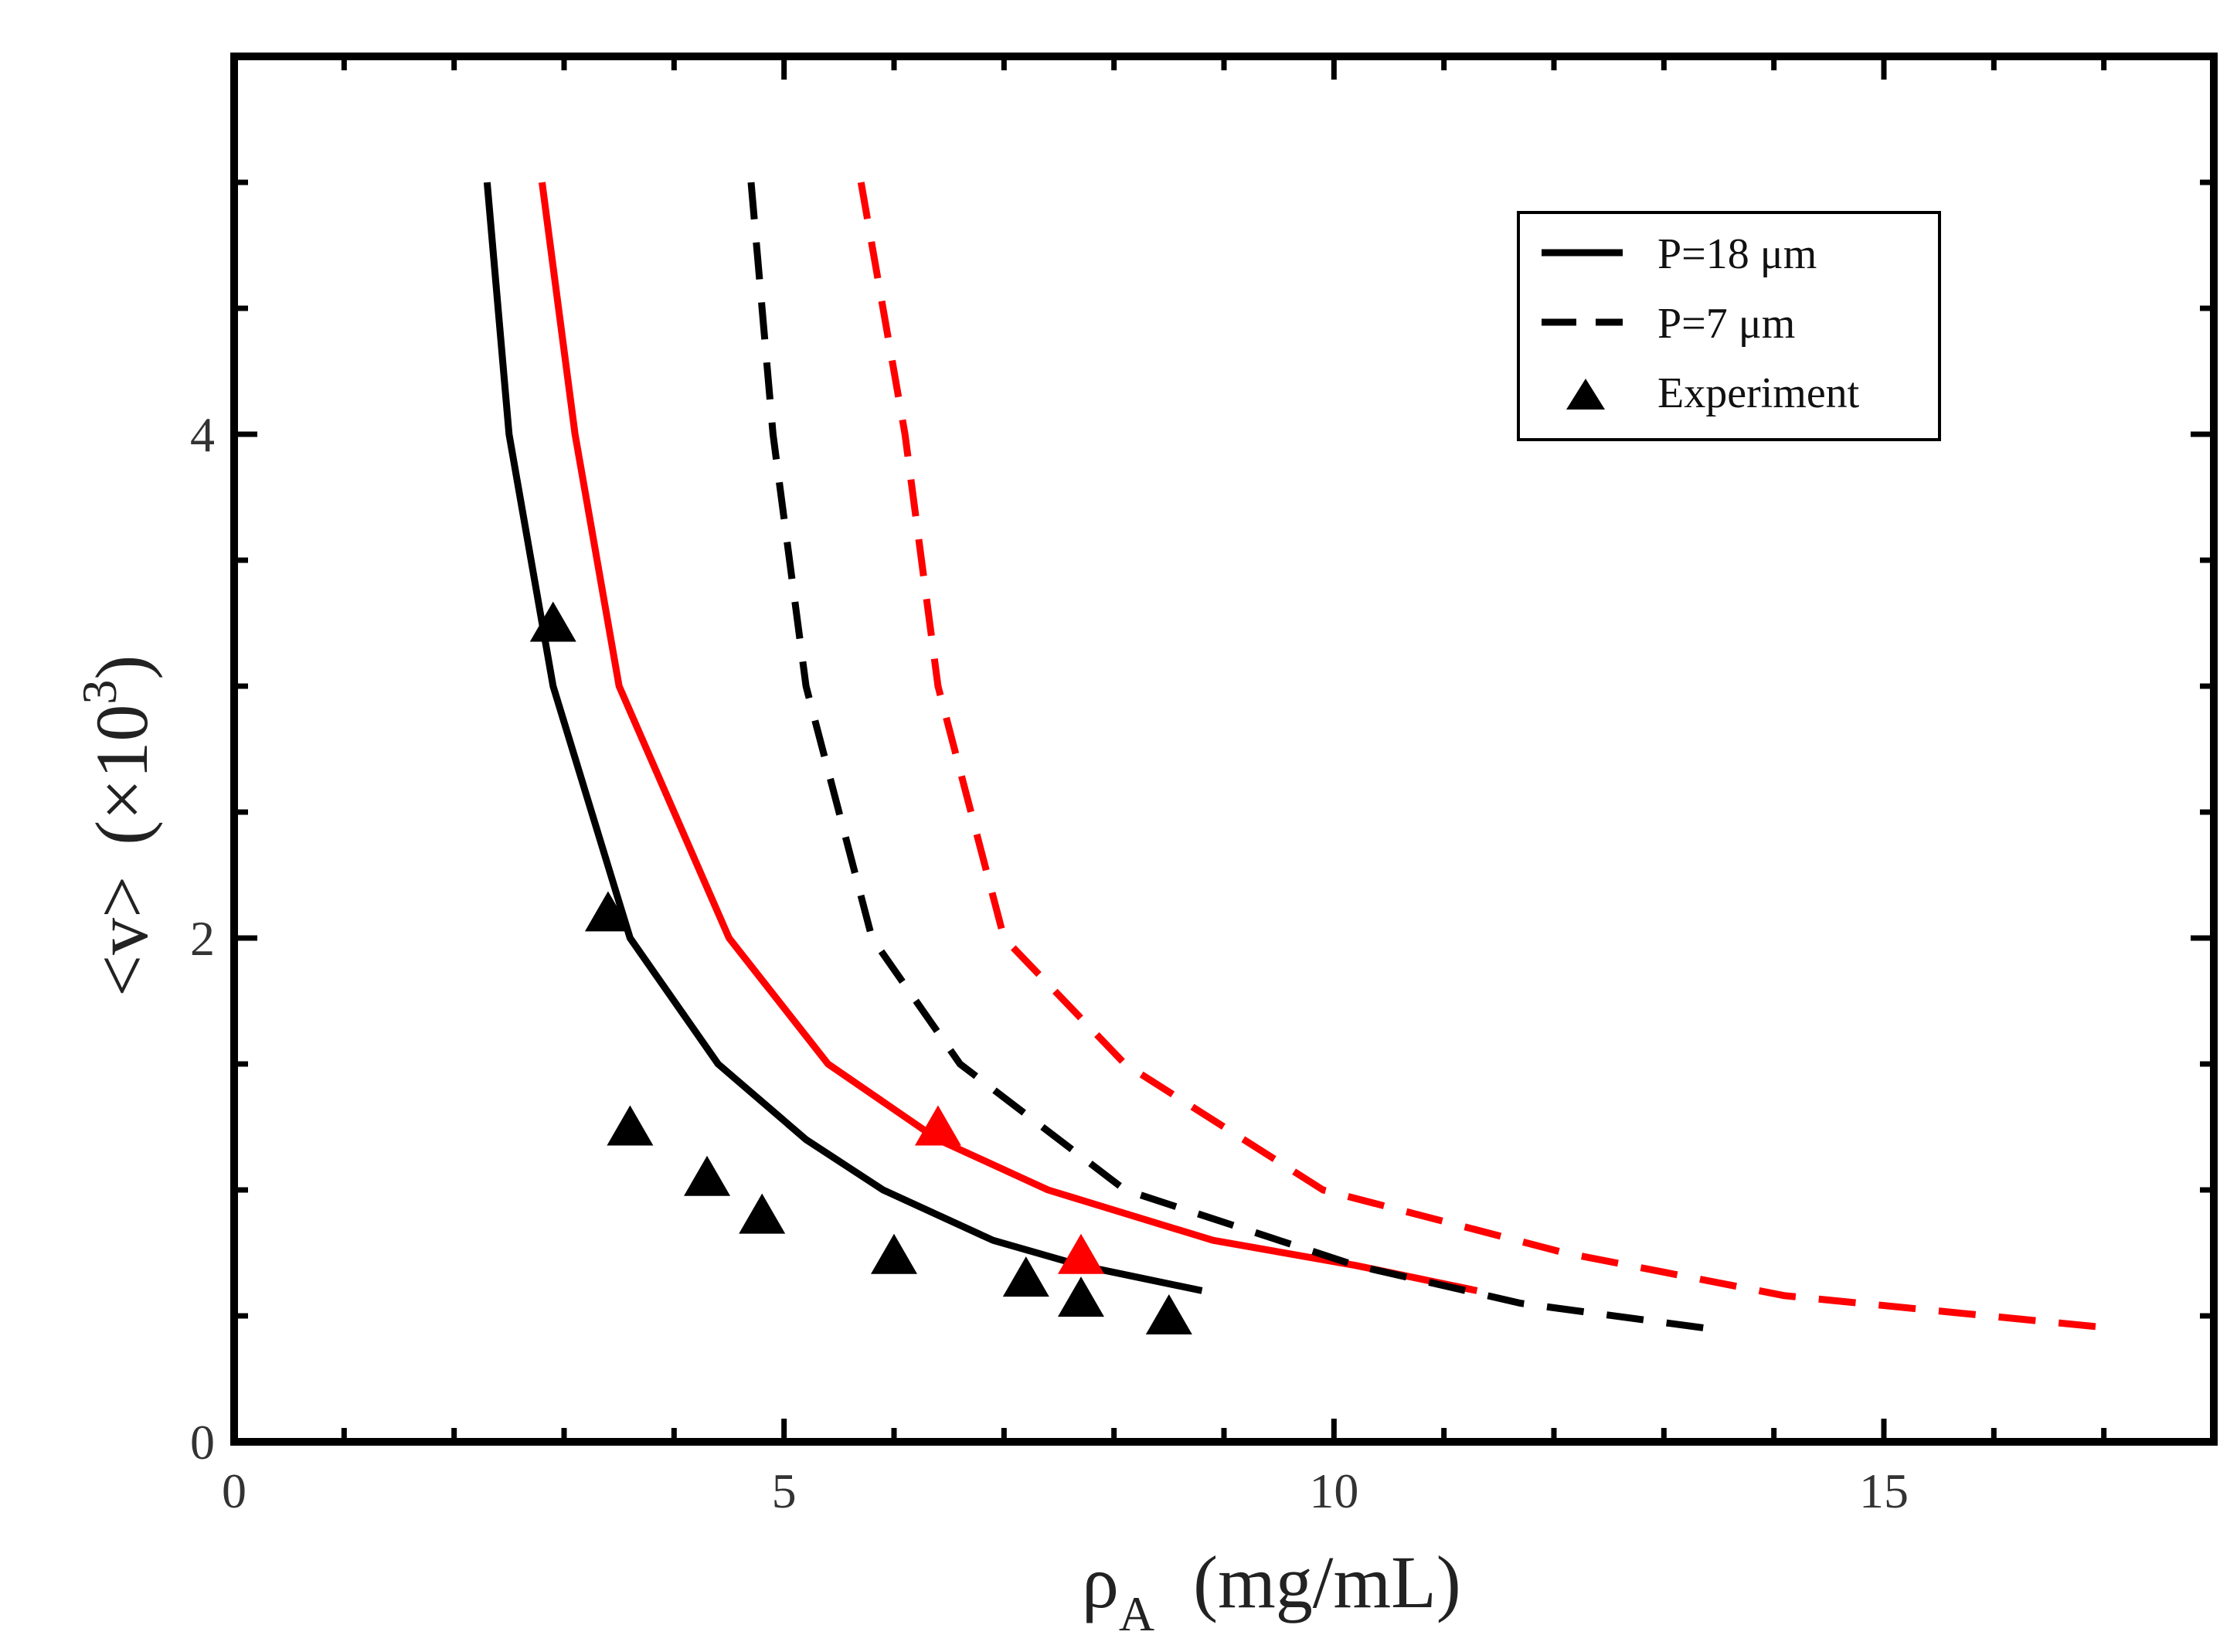  I want to click on legend-triangle-swatch, so click(1586, 395).